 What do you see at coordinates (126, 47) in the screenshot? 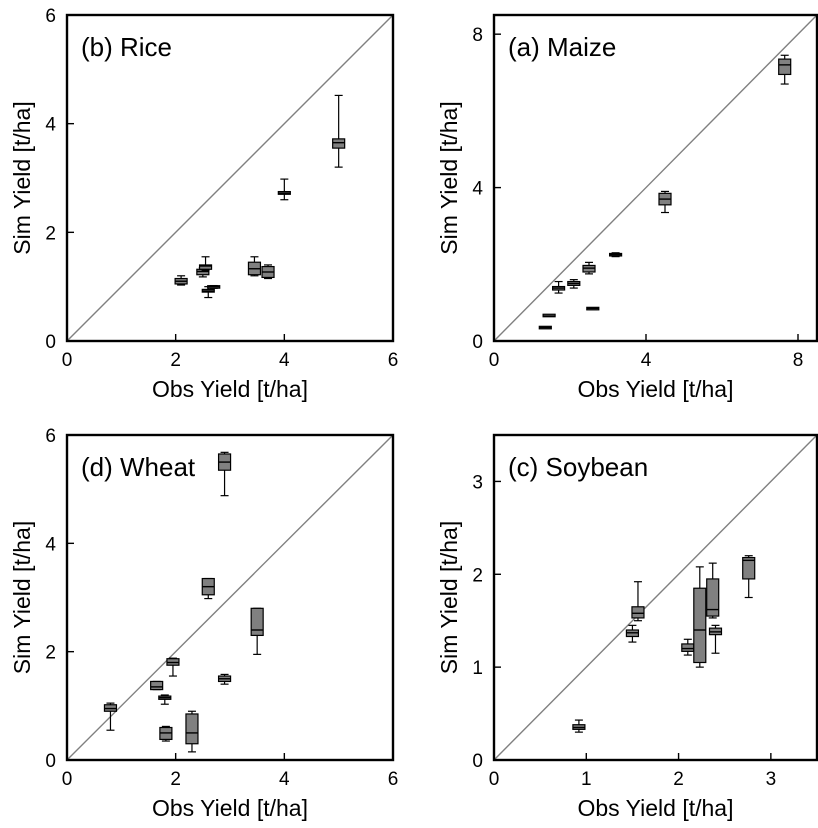
I see `panel-title: (b) Rice` at bounding box center [126, 47].